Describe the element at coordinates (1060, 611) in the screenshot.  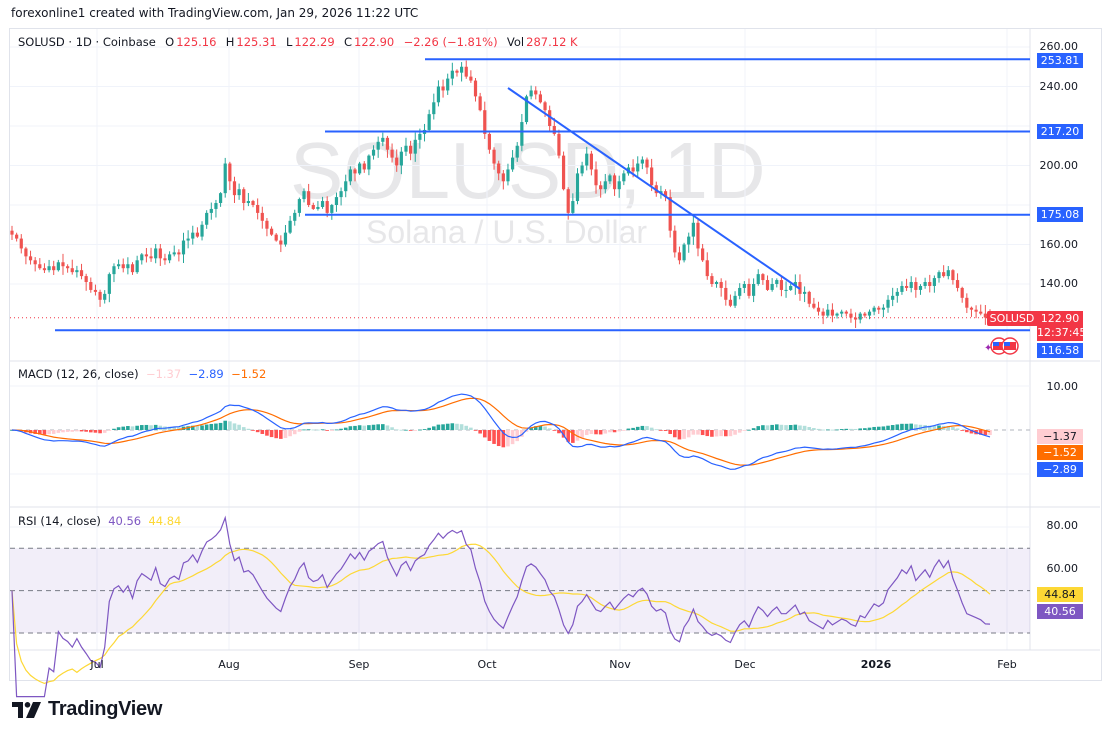
I see `rsi-tag: 40.56` at that location.